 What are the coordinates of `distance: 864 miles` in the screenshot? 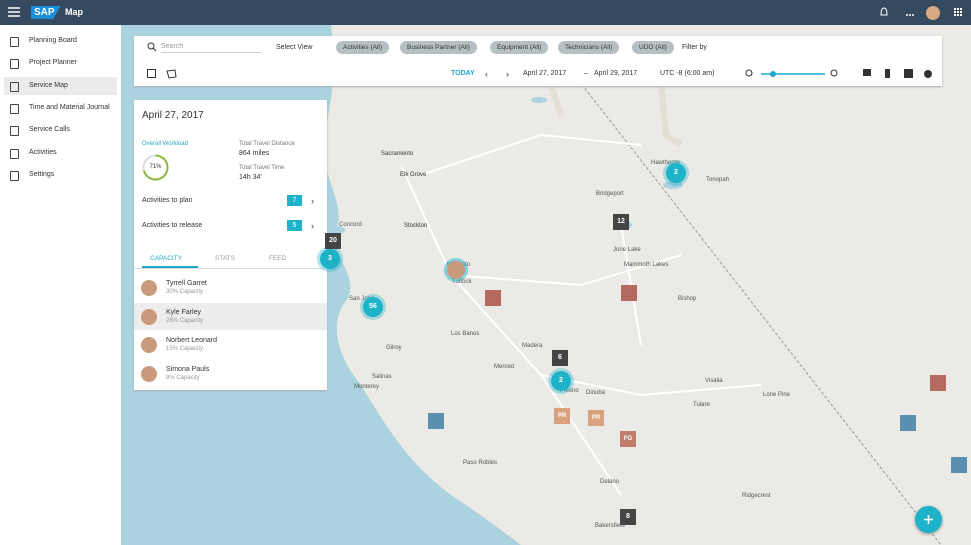 It's located at (254, 153).